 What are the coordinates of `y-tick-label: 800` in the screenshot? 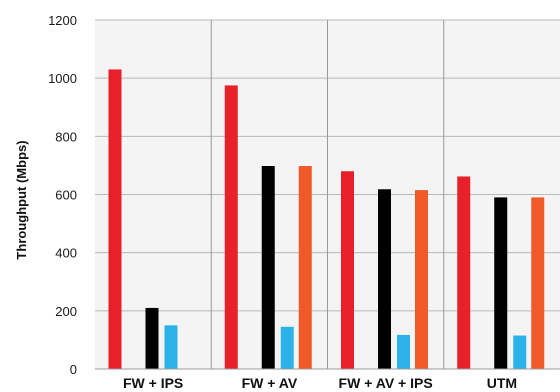 It's located at (66, 136).